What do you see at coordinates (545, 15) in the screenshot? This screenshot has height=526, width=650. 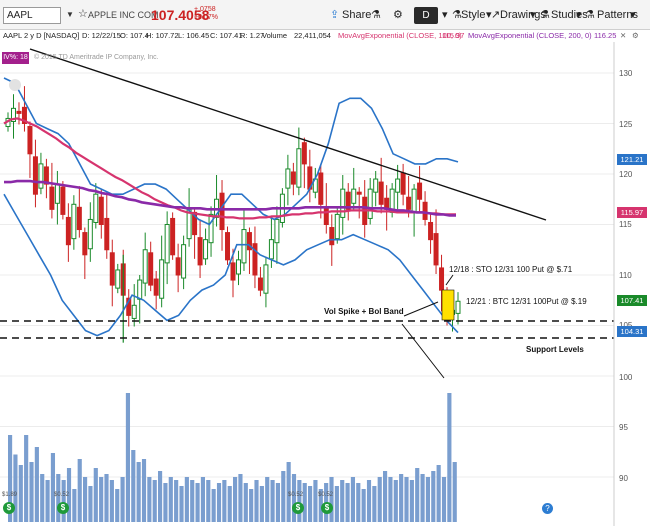 I see `studies-icon: ⚗` at bounding box center [545, 15].